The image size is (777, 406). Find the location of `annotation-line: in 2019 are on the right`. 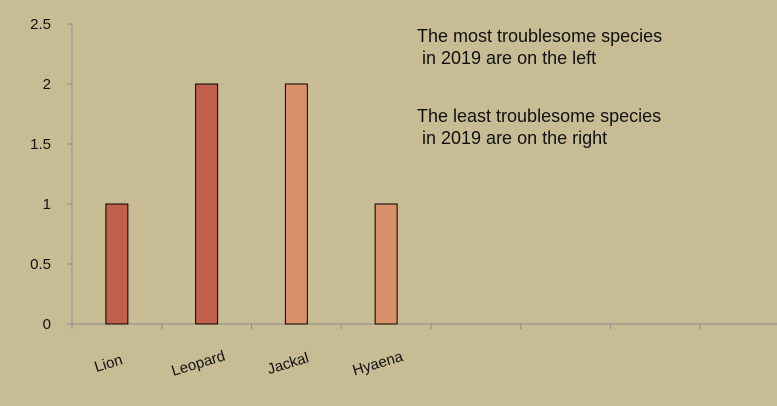

annotation-line: in 2019 are on the right is located at coordinates (512, 138).